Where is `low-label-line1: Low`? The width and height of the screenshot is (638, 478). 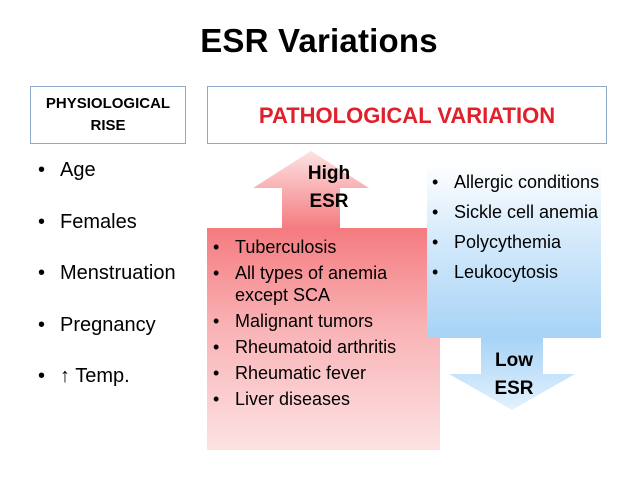
low-label-line1: Low is located at coordinates (514, 360).